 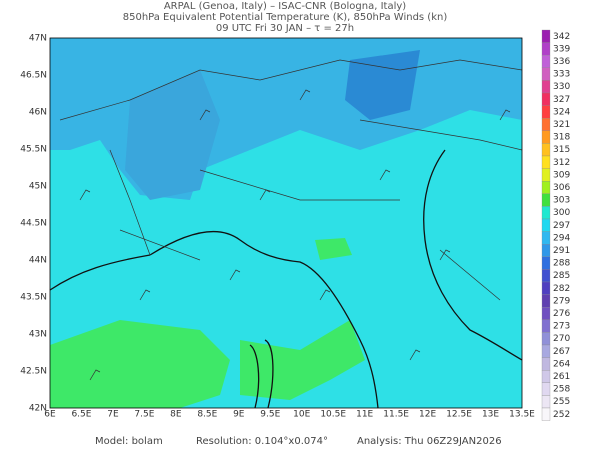 What do you see at coordinates (490, 415) in the screenshot?
I see `lon-tick-label: 13E` at bounding box center [490, 415].